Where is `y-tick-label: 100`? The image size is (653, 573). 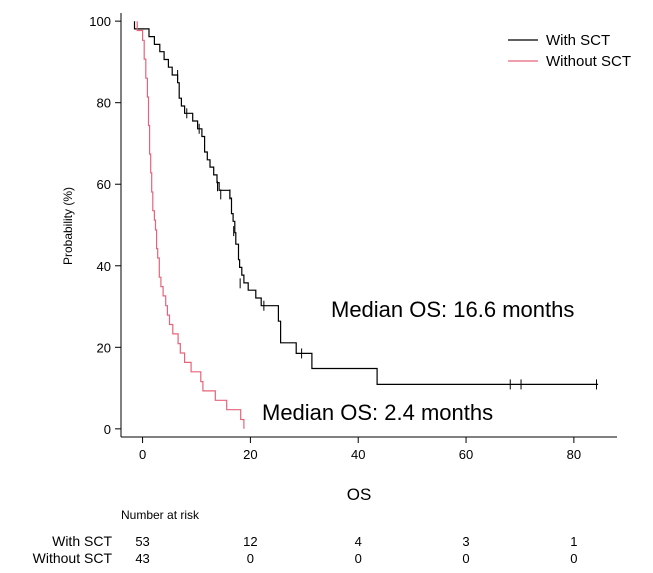
y-tick-label: 100 is located at coordinates (100, 21).